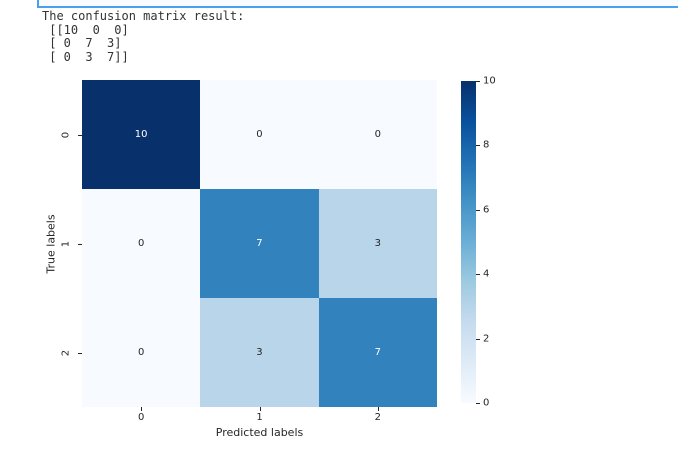  Describe the element at coordinates (259, 432) in the screenshot. I see `x-axis-label: Predicted labels` at that location.